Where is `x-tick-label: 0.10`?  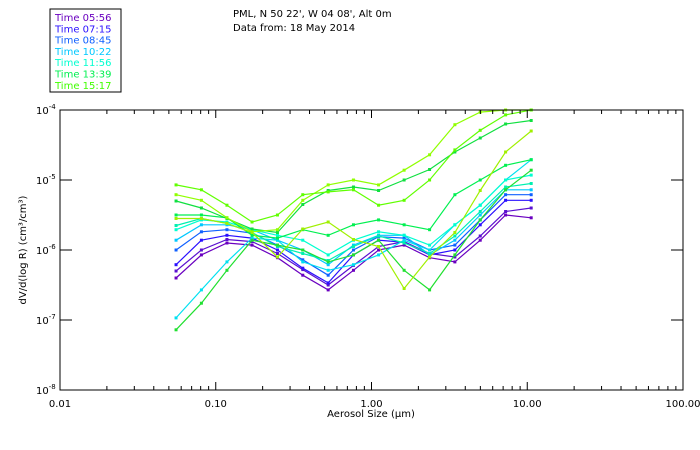 x-tick-label: 0.10 is located at coordinates (216, 404).